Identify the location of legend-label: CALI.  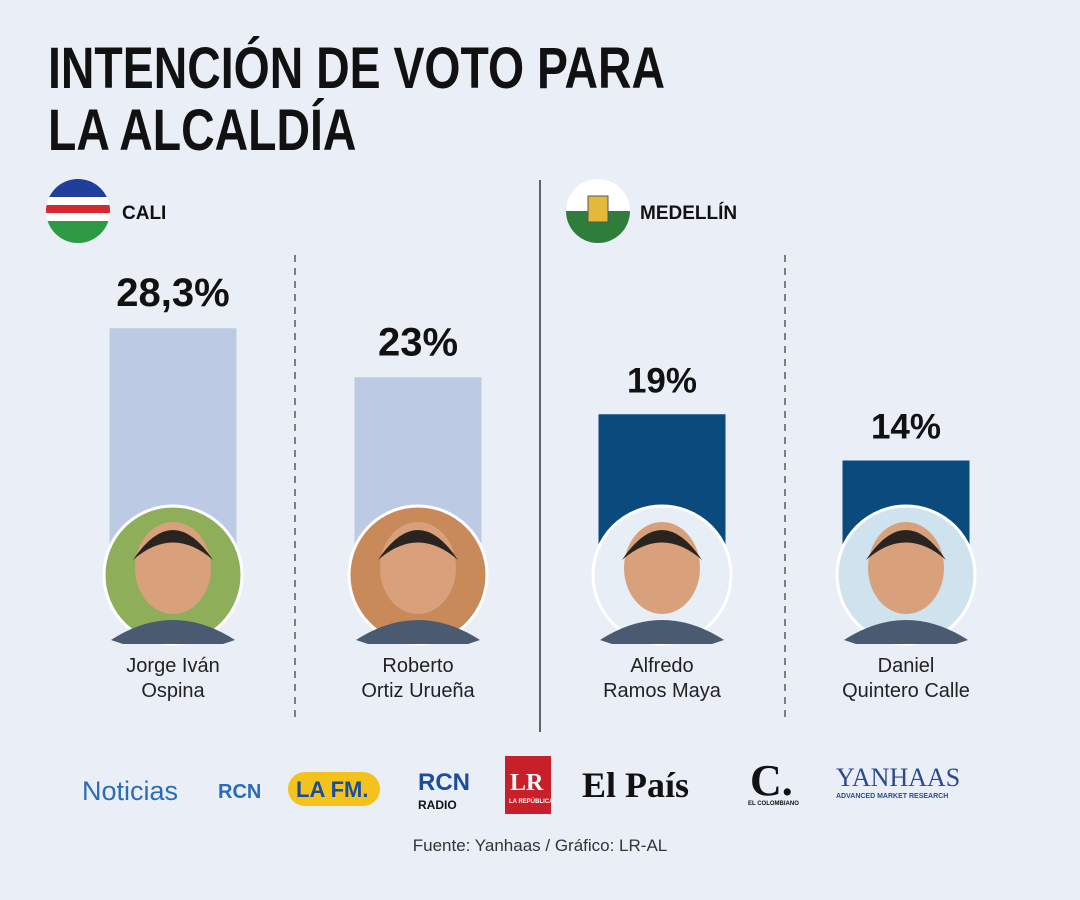
(144, 213).